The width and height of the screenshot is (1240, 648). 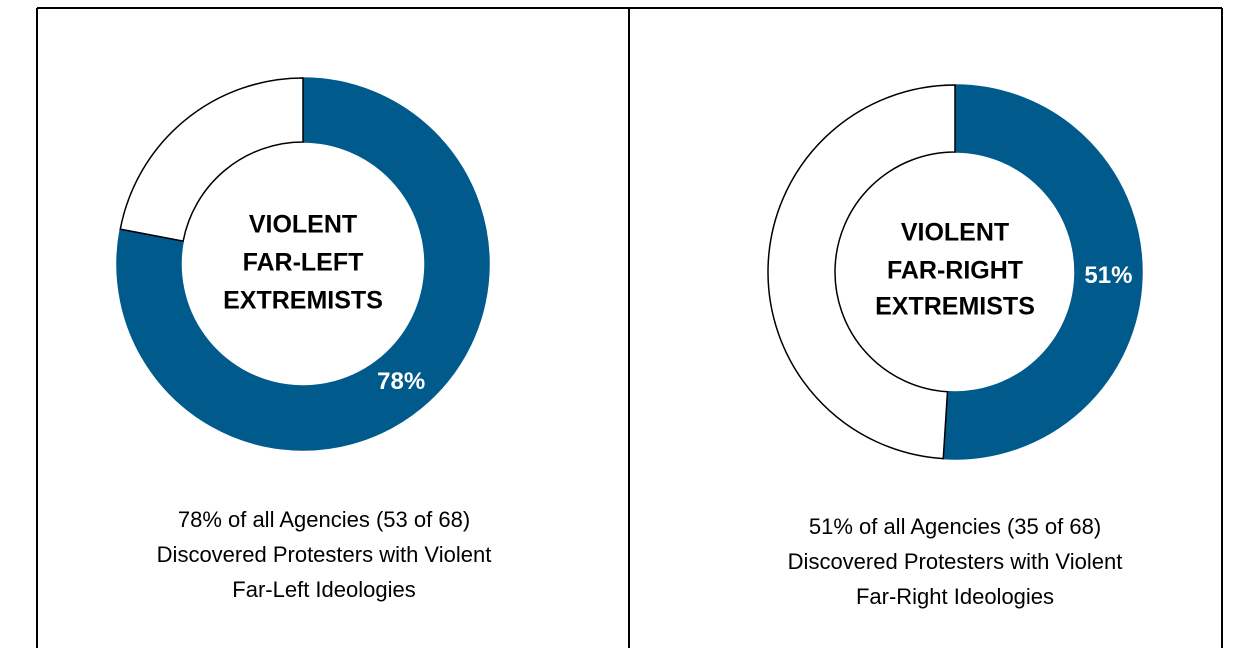 I want to click on center-label: FAR-RIGHT, so click(x=955, y=271).